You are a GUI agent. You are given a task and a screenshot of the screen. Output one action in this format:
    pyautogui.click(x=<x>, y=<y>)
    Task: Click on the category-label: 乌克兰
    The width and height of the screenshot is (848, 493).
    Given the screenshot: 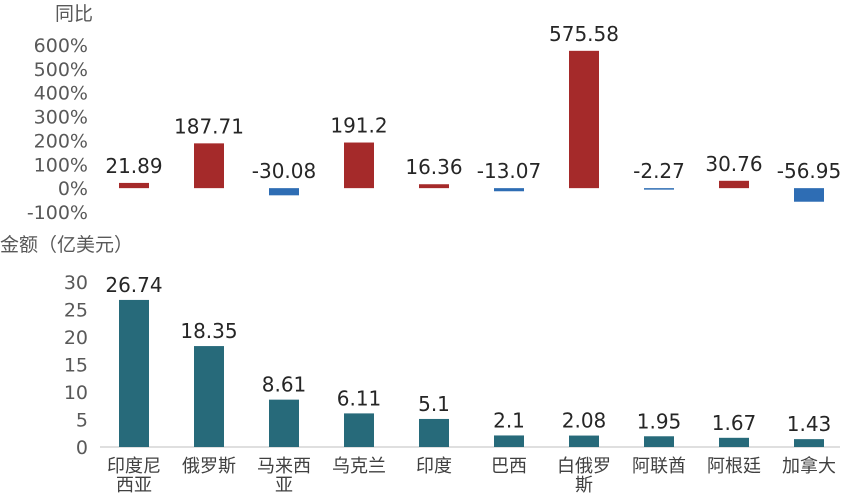 What is the action you would take?
    pyautogui.click(x=359, y=466)
    